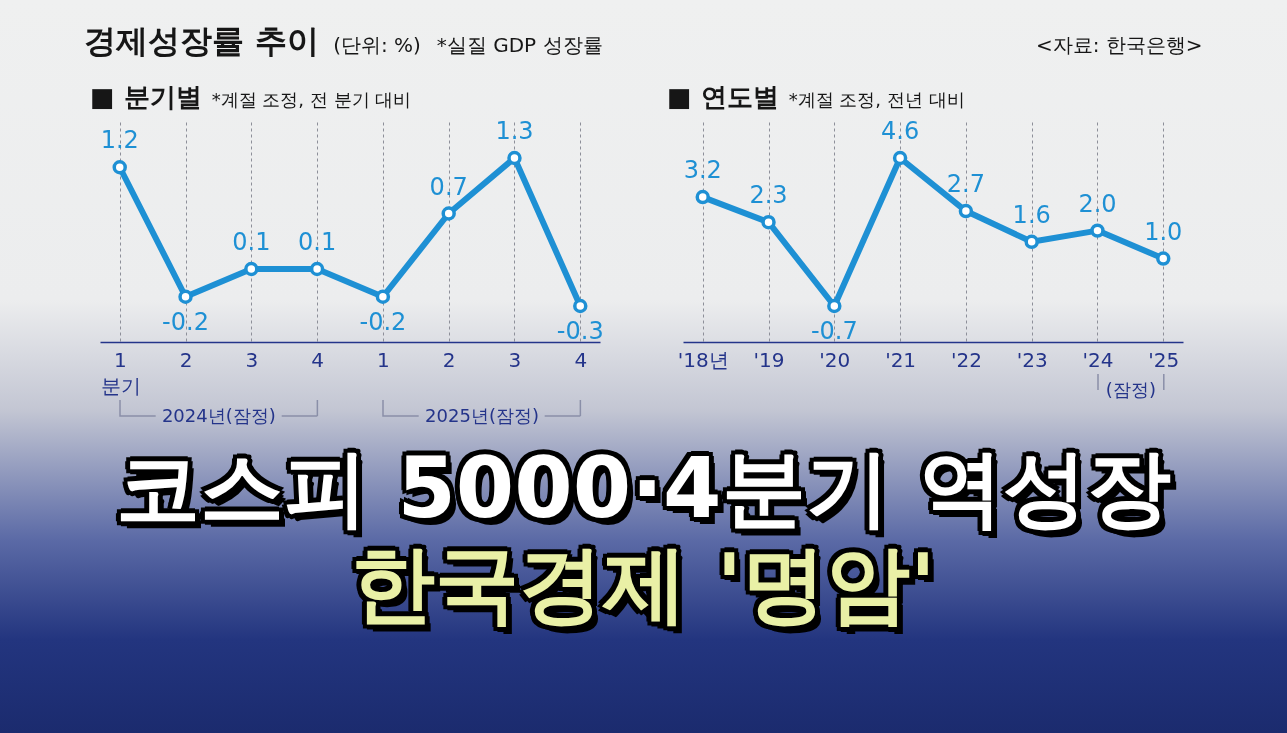 This screenshot has width=1287, height=733. I want to click on data-label: 2.7, so click(965, 184).